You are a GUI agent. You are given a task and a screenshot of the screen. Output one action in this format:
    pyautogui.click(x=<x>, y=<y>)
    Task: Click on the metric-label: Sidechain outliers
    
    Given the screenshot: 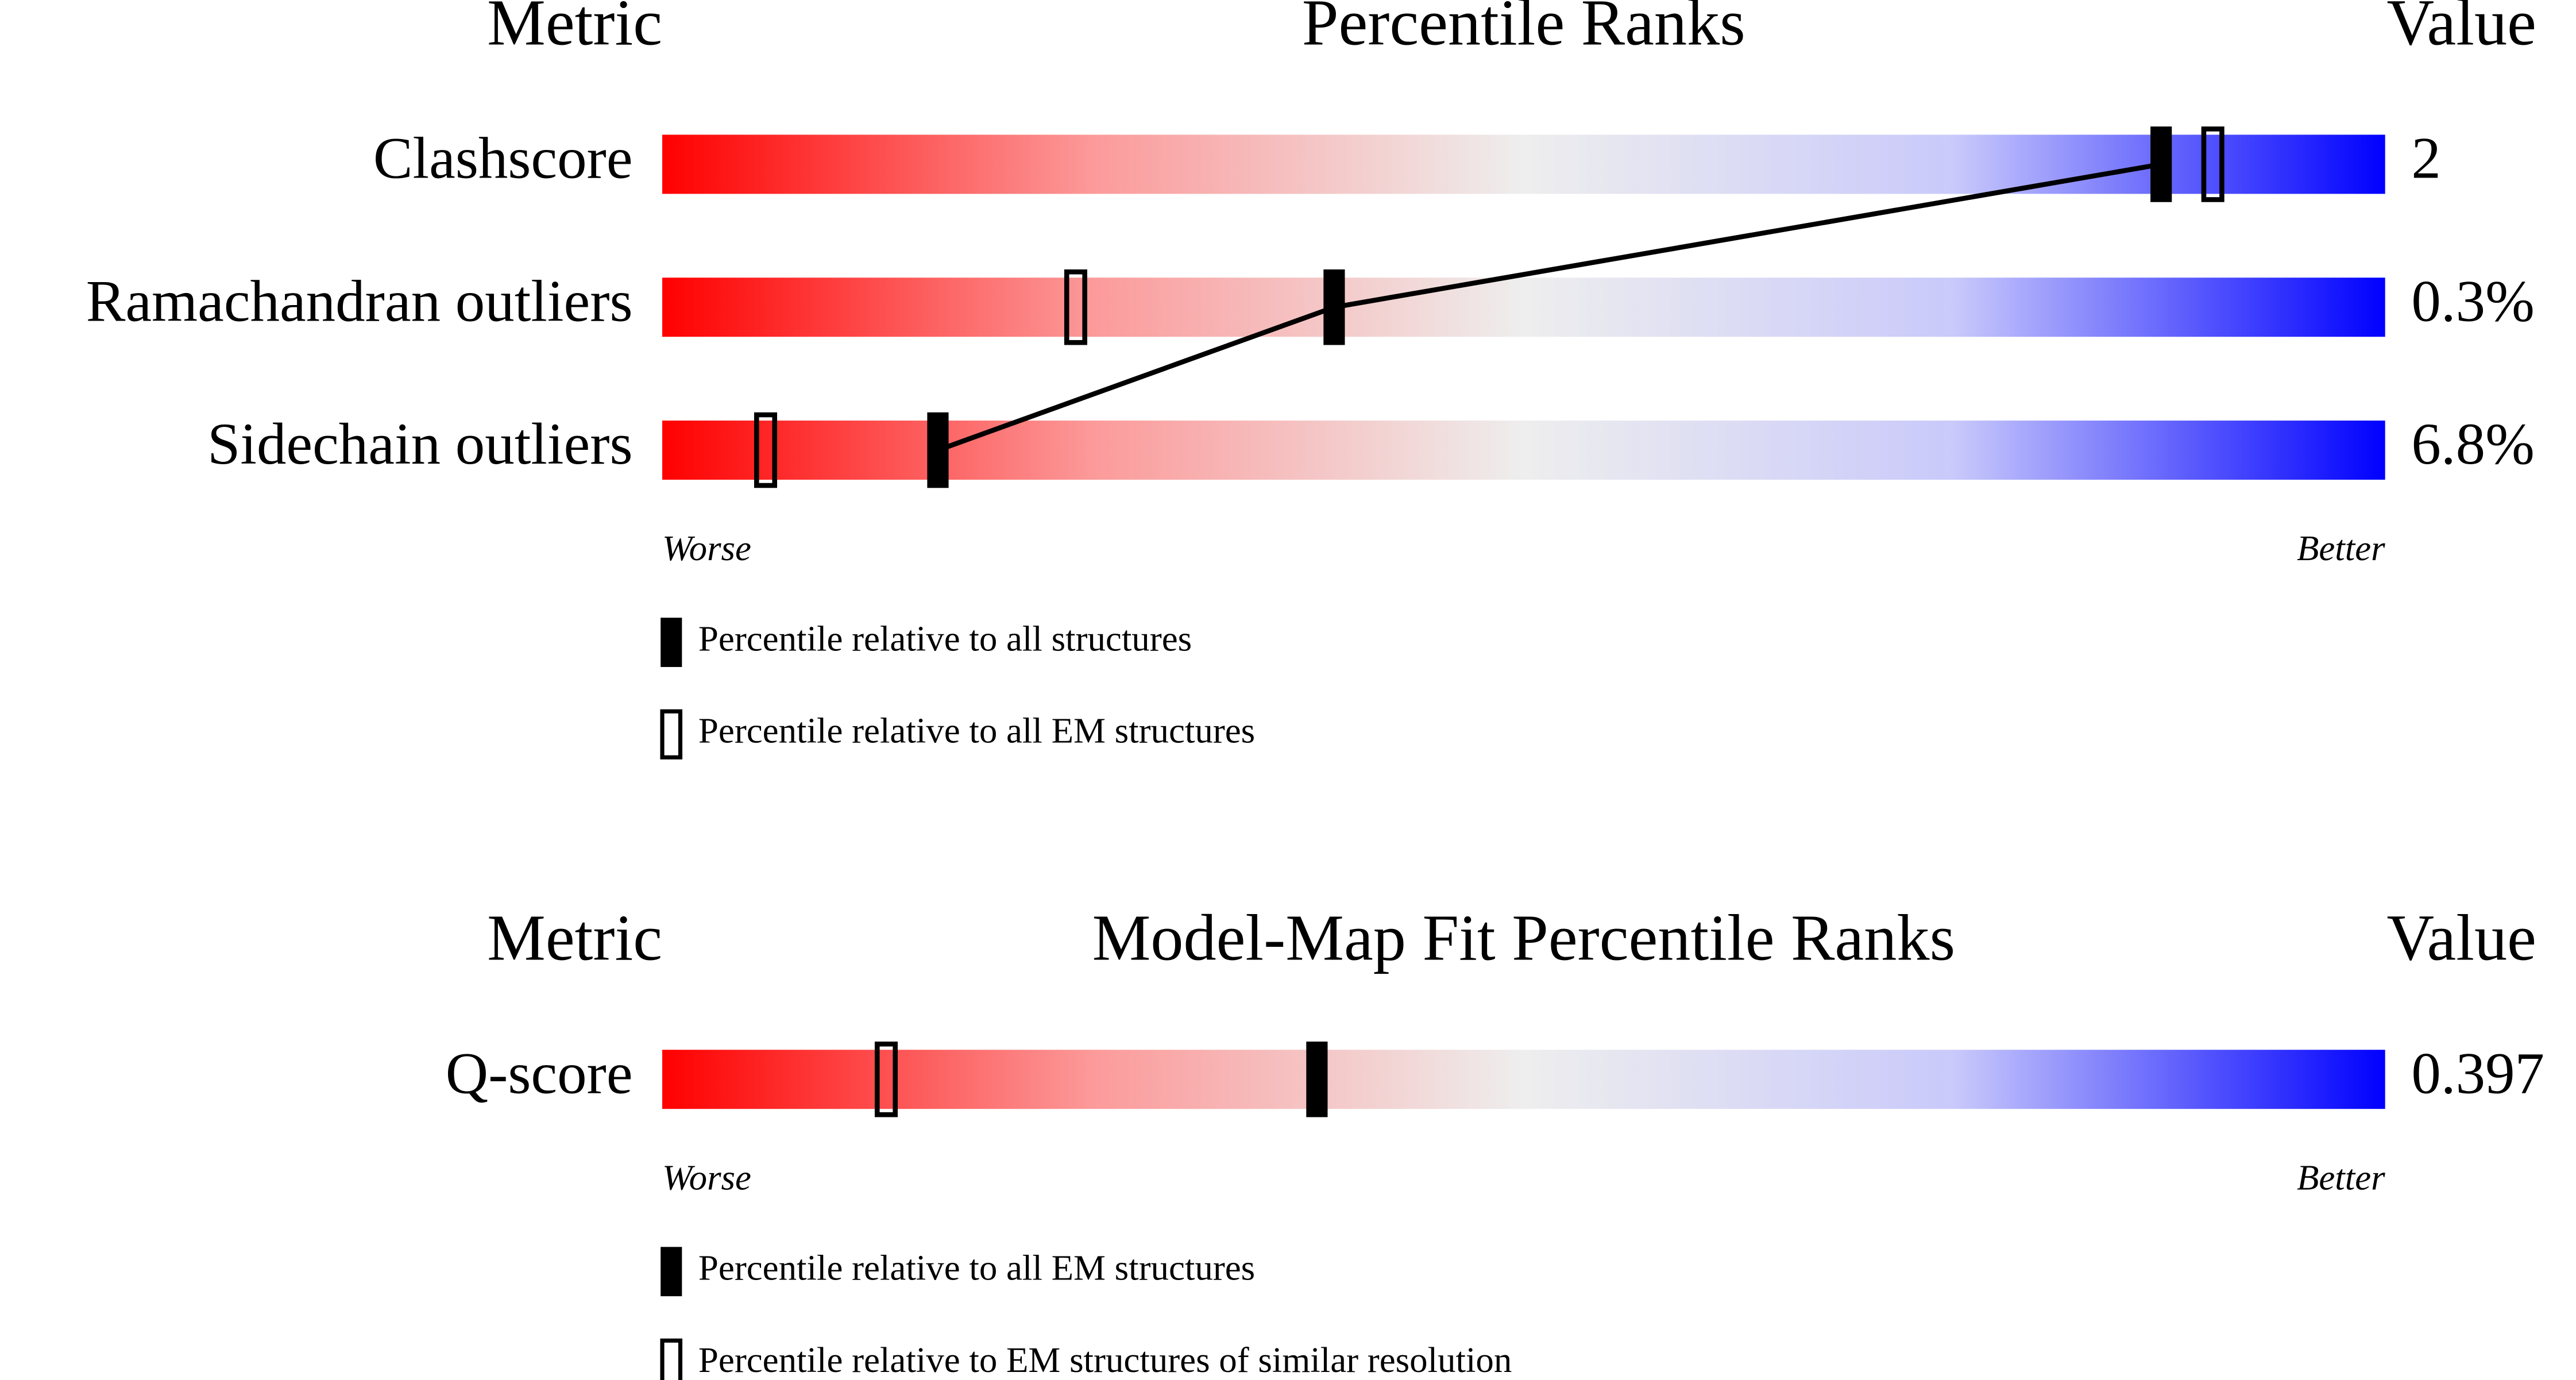 What is the action you would take?
    pyautogui.click(x=419, y=444)
    